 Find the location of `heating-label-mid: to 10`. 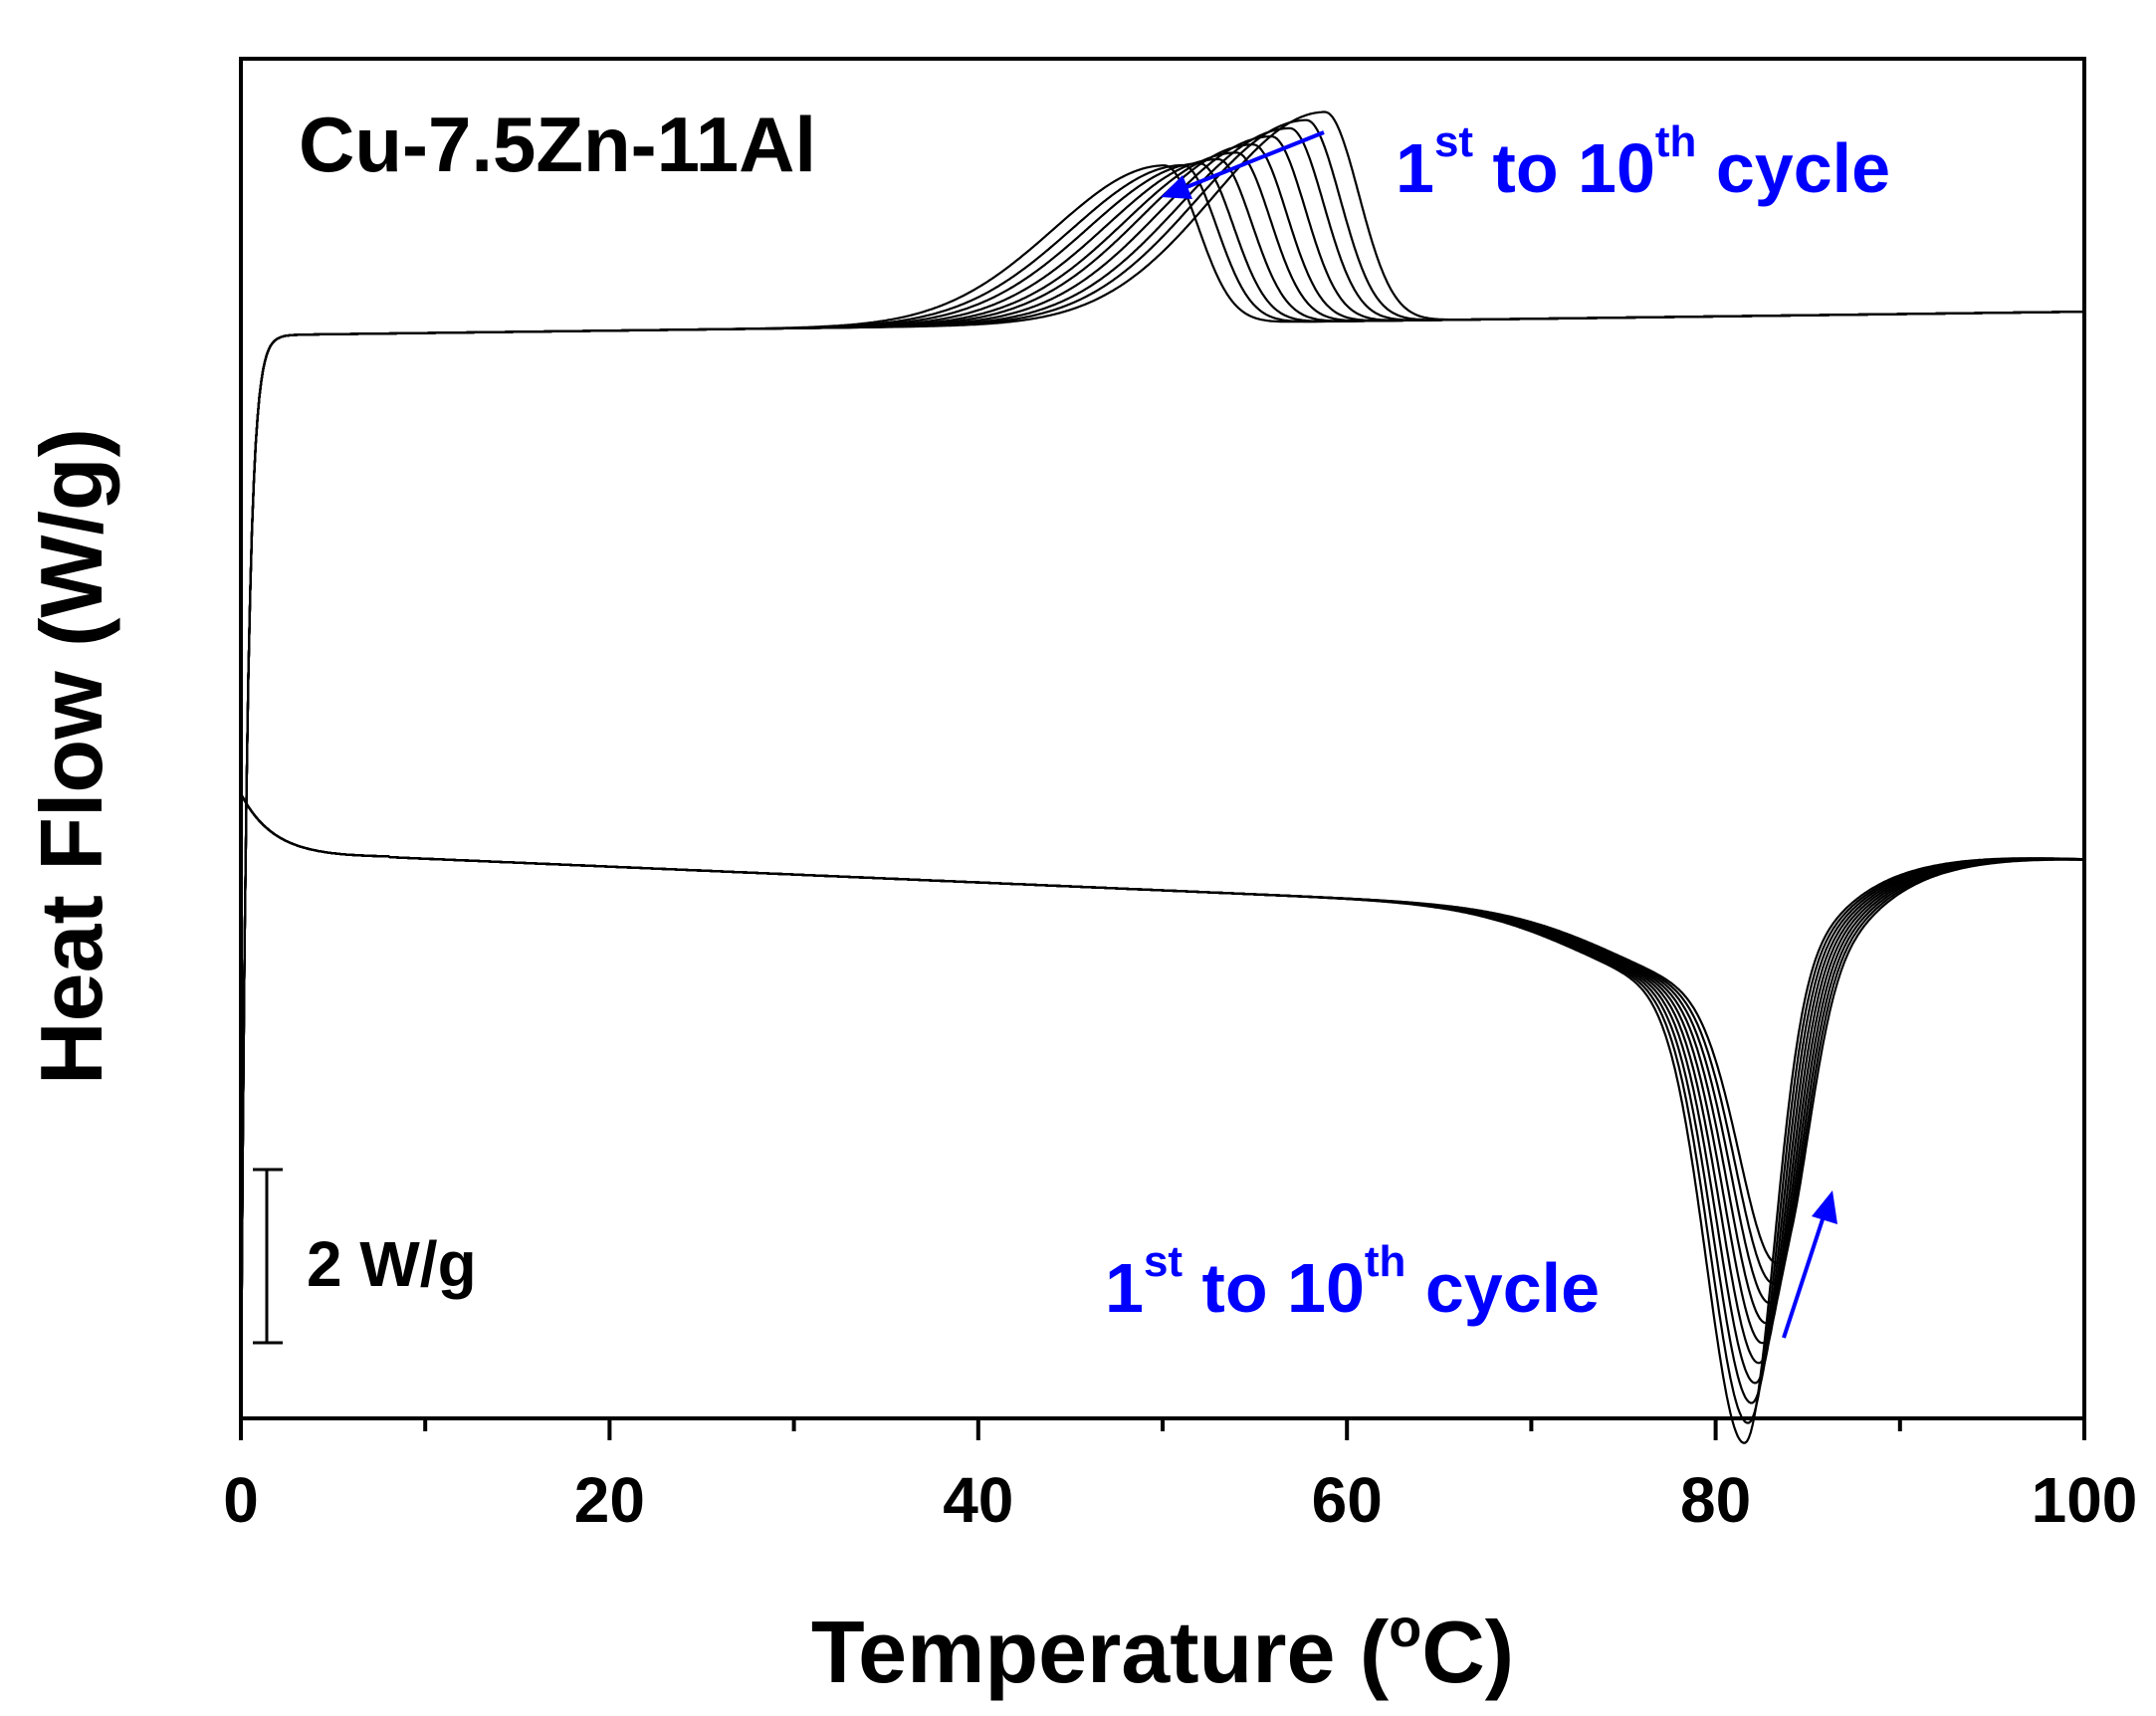

heating-label-mid: to 10 is located at coordinates (1274, 1288).